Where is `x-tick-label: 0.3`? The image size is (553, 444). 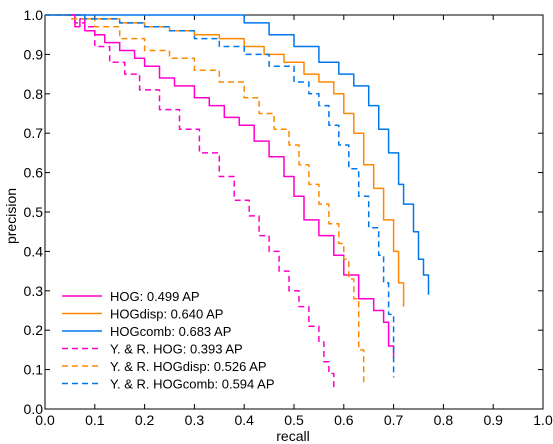
x-tick-label: 0.3 is located at coordinates (195, 420).